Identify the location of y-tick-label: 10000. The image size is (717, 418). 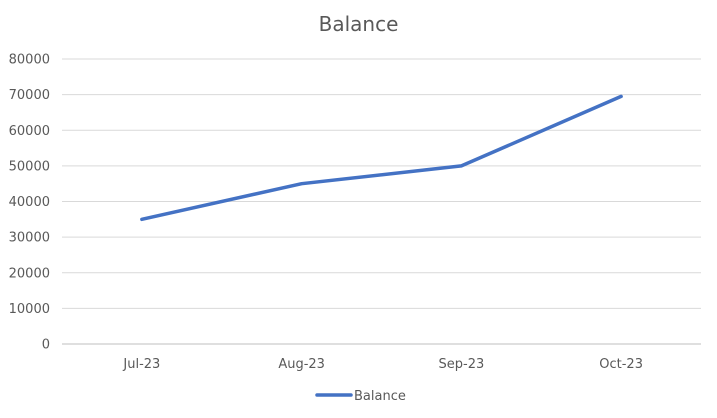
(29, 309).